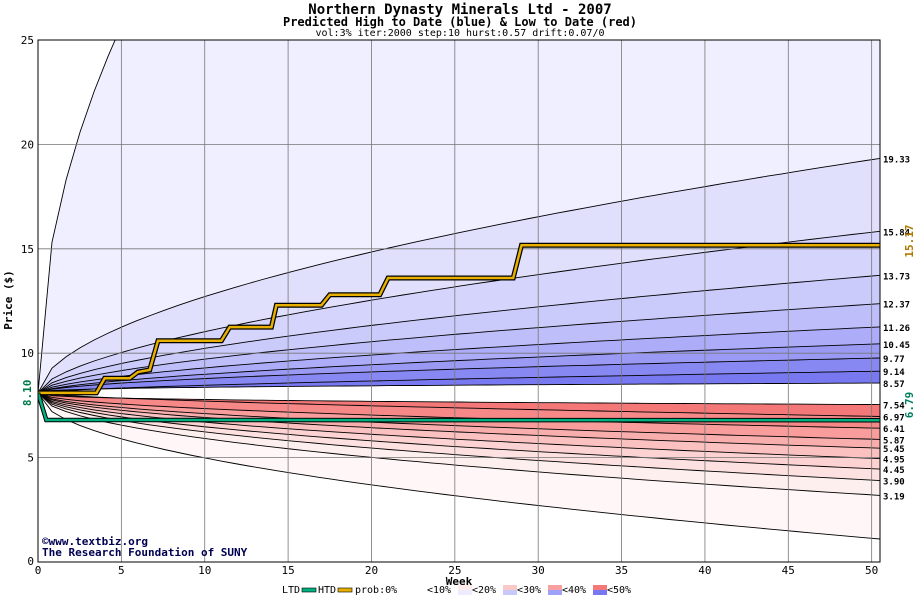 This screenshot has width=920, height=600. I want to click on legend-ltd-swatch, so click(309, 590).